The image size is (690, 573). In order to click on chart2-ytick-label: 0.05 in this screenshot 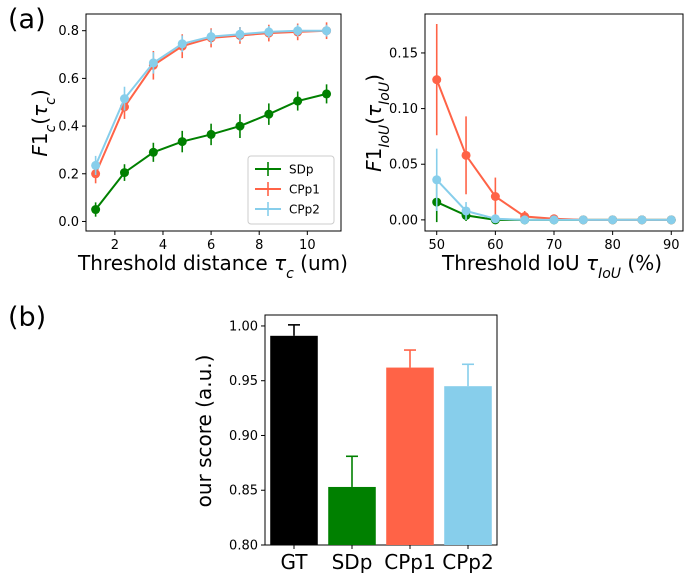, I will do `click(403, 165)`.